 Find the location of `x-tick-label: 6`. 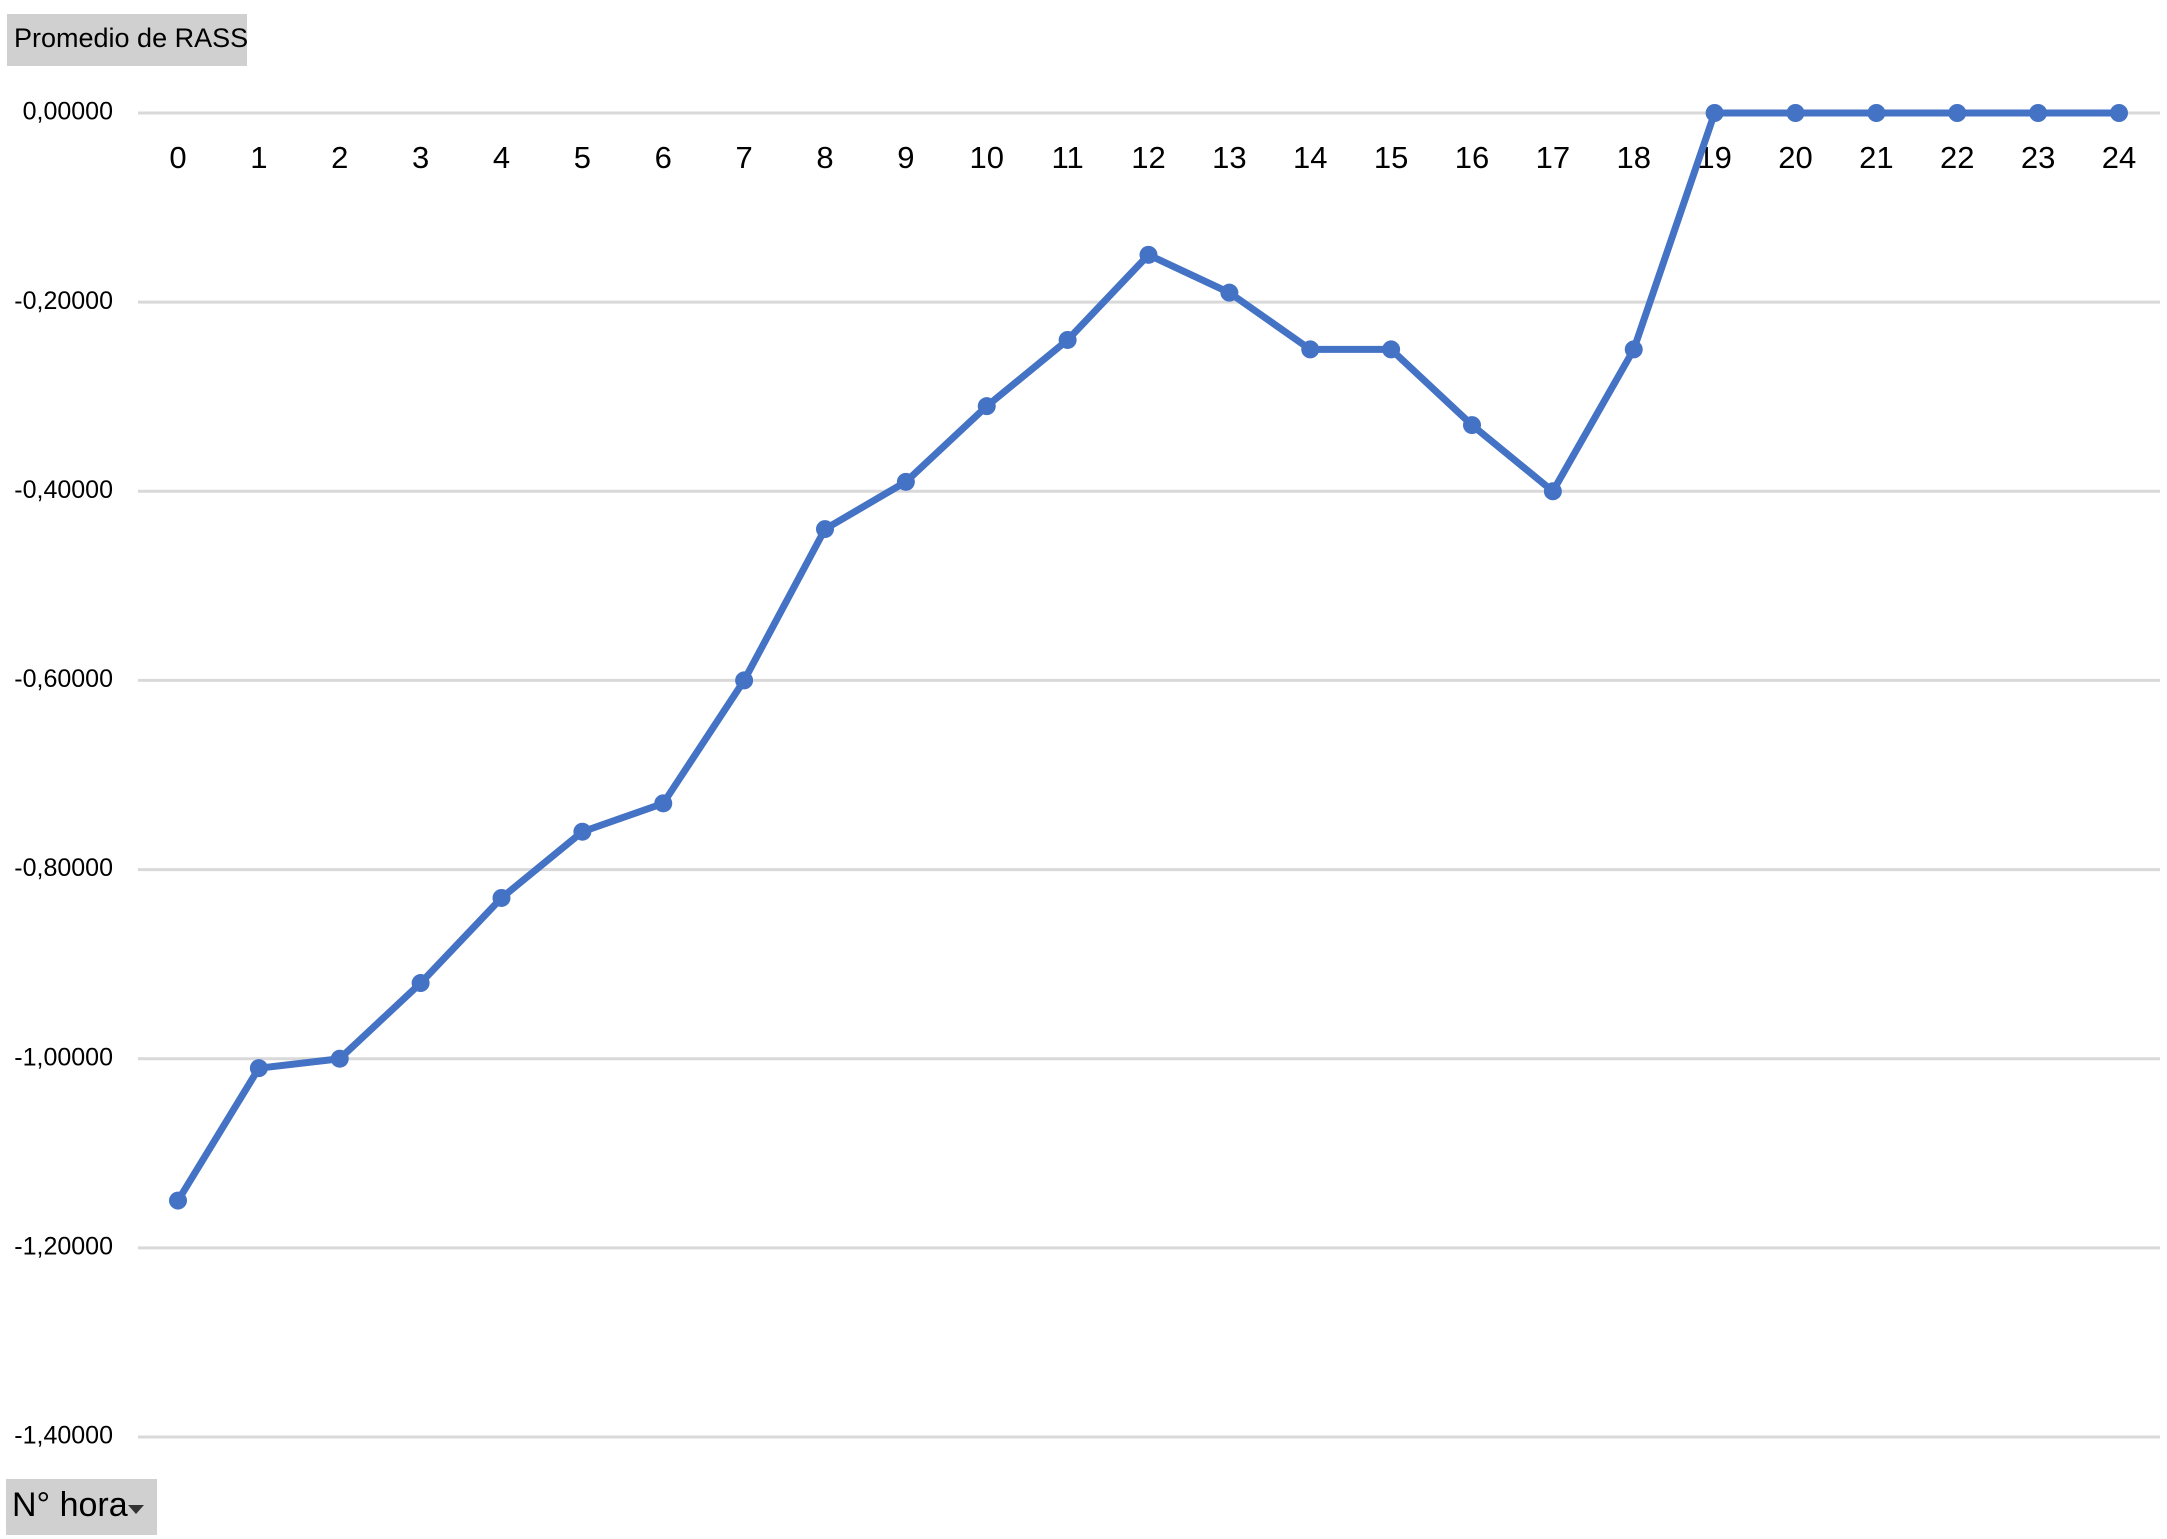

x-tick-label: 6 is located at coordinates (663, 157).